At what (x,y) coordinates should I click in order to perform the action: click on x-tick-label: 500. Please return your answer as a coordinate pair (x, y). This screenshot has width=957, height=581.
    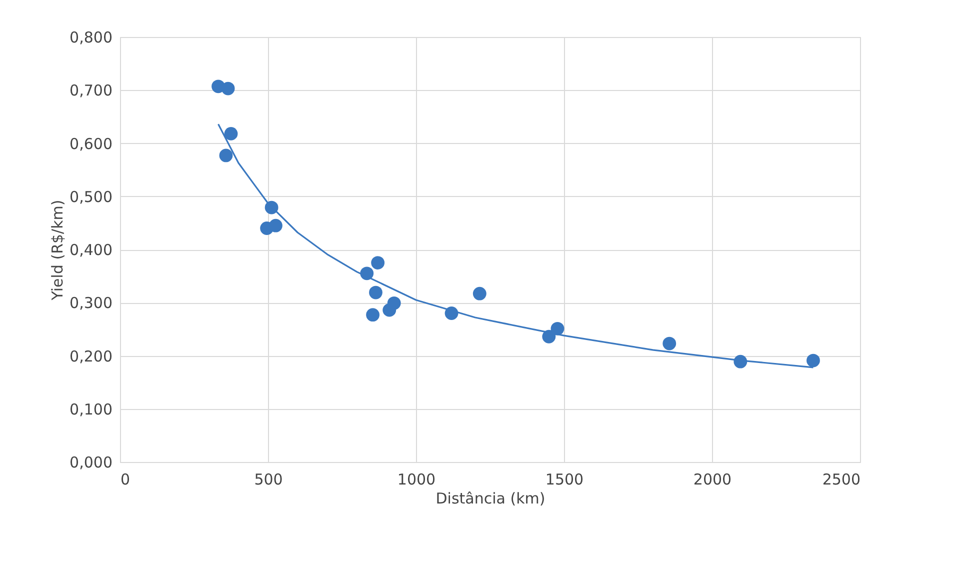
    Looking at the image, I should click on (268, 479).